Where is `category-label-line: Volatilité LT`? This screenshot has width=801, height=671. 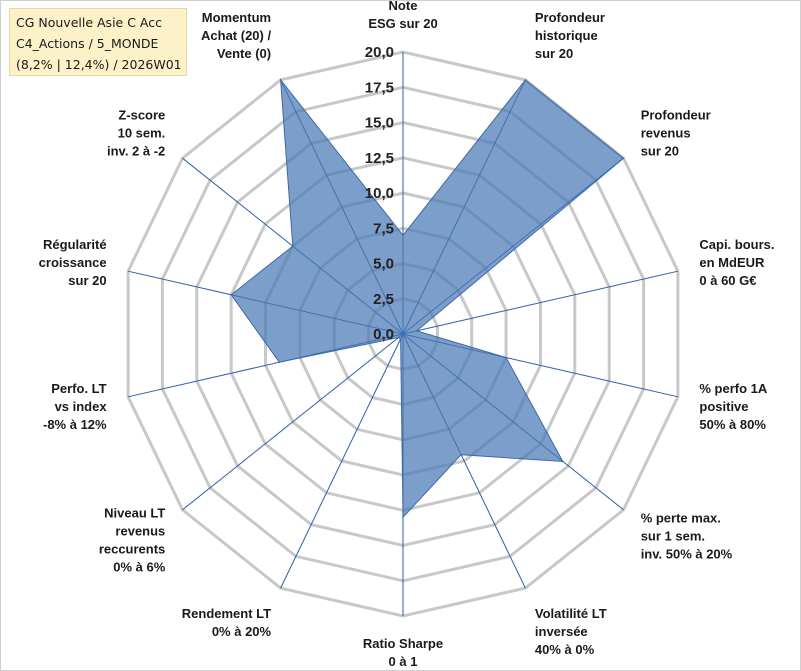
category-label-line: Volatilité LT is located at coordinates (571, 613).